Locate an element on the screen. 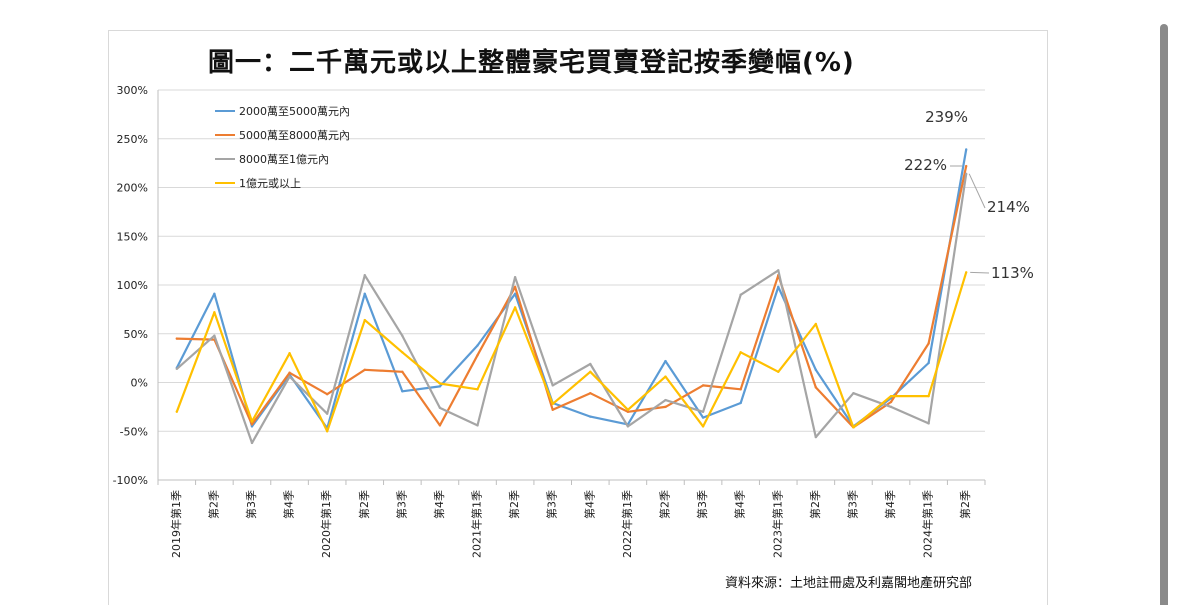  legend-label: 5000萬至8000萬元內 is located at coordinates (294, 135).